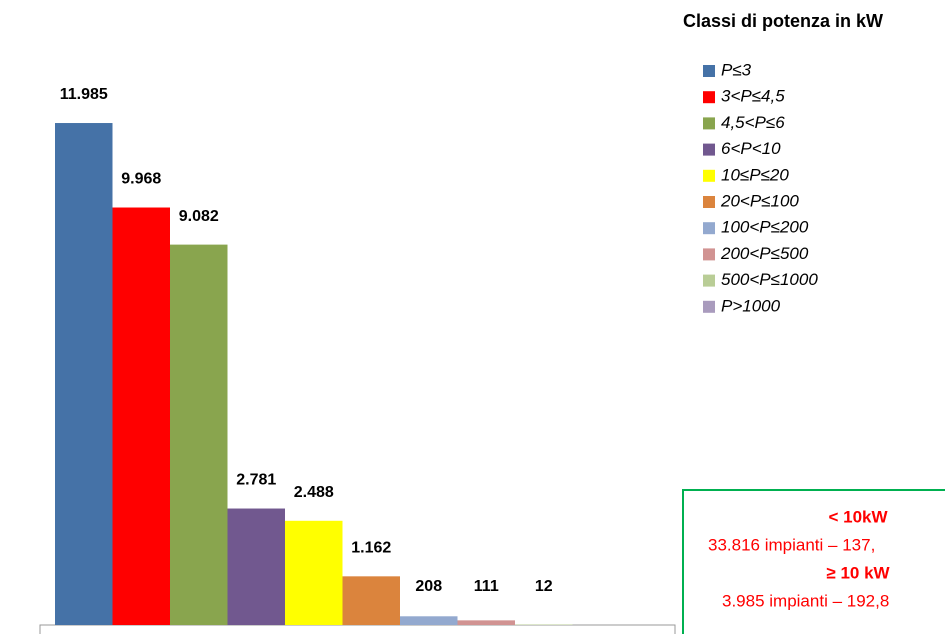 The width and height of the screenshot is (945, 634). I want to click on plot-area, so click(357, 629).